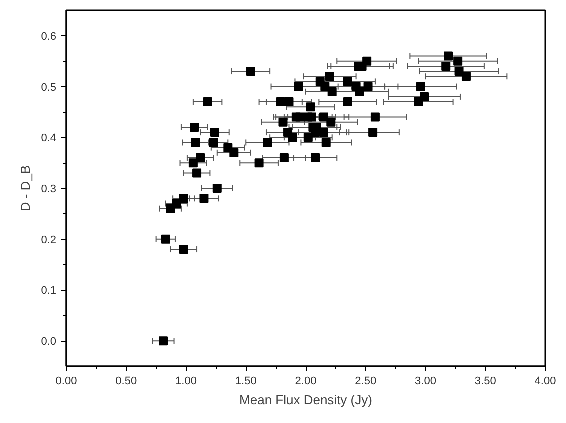  Describe the element at coordinates (49, 138) in the screenshot. I see `y-tick-label: 0.4` at that location.